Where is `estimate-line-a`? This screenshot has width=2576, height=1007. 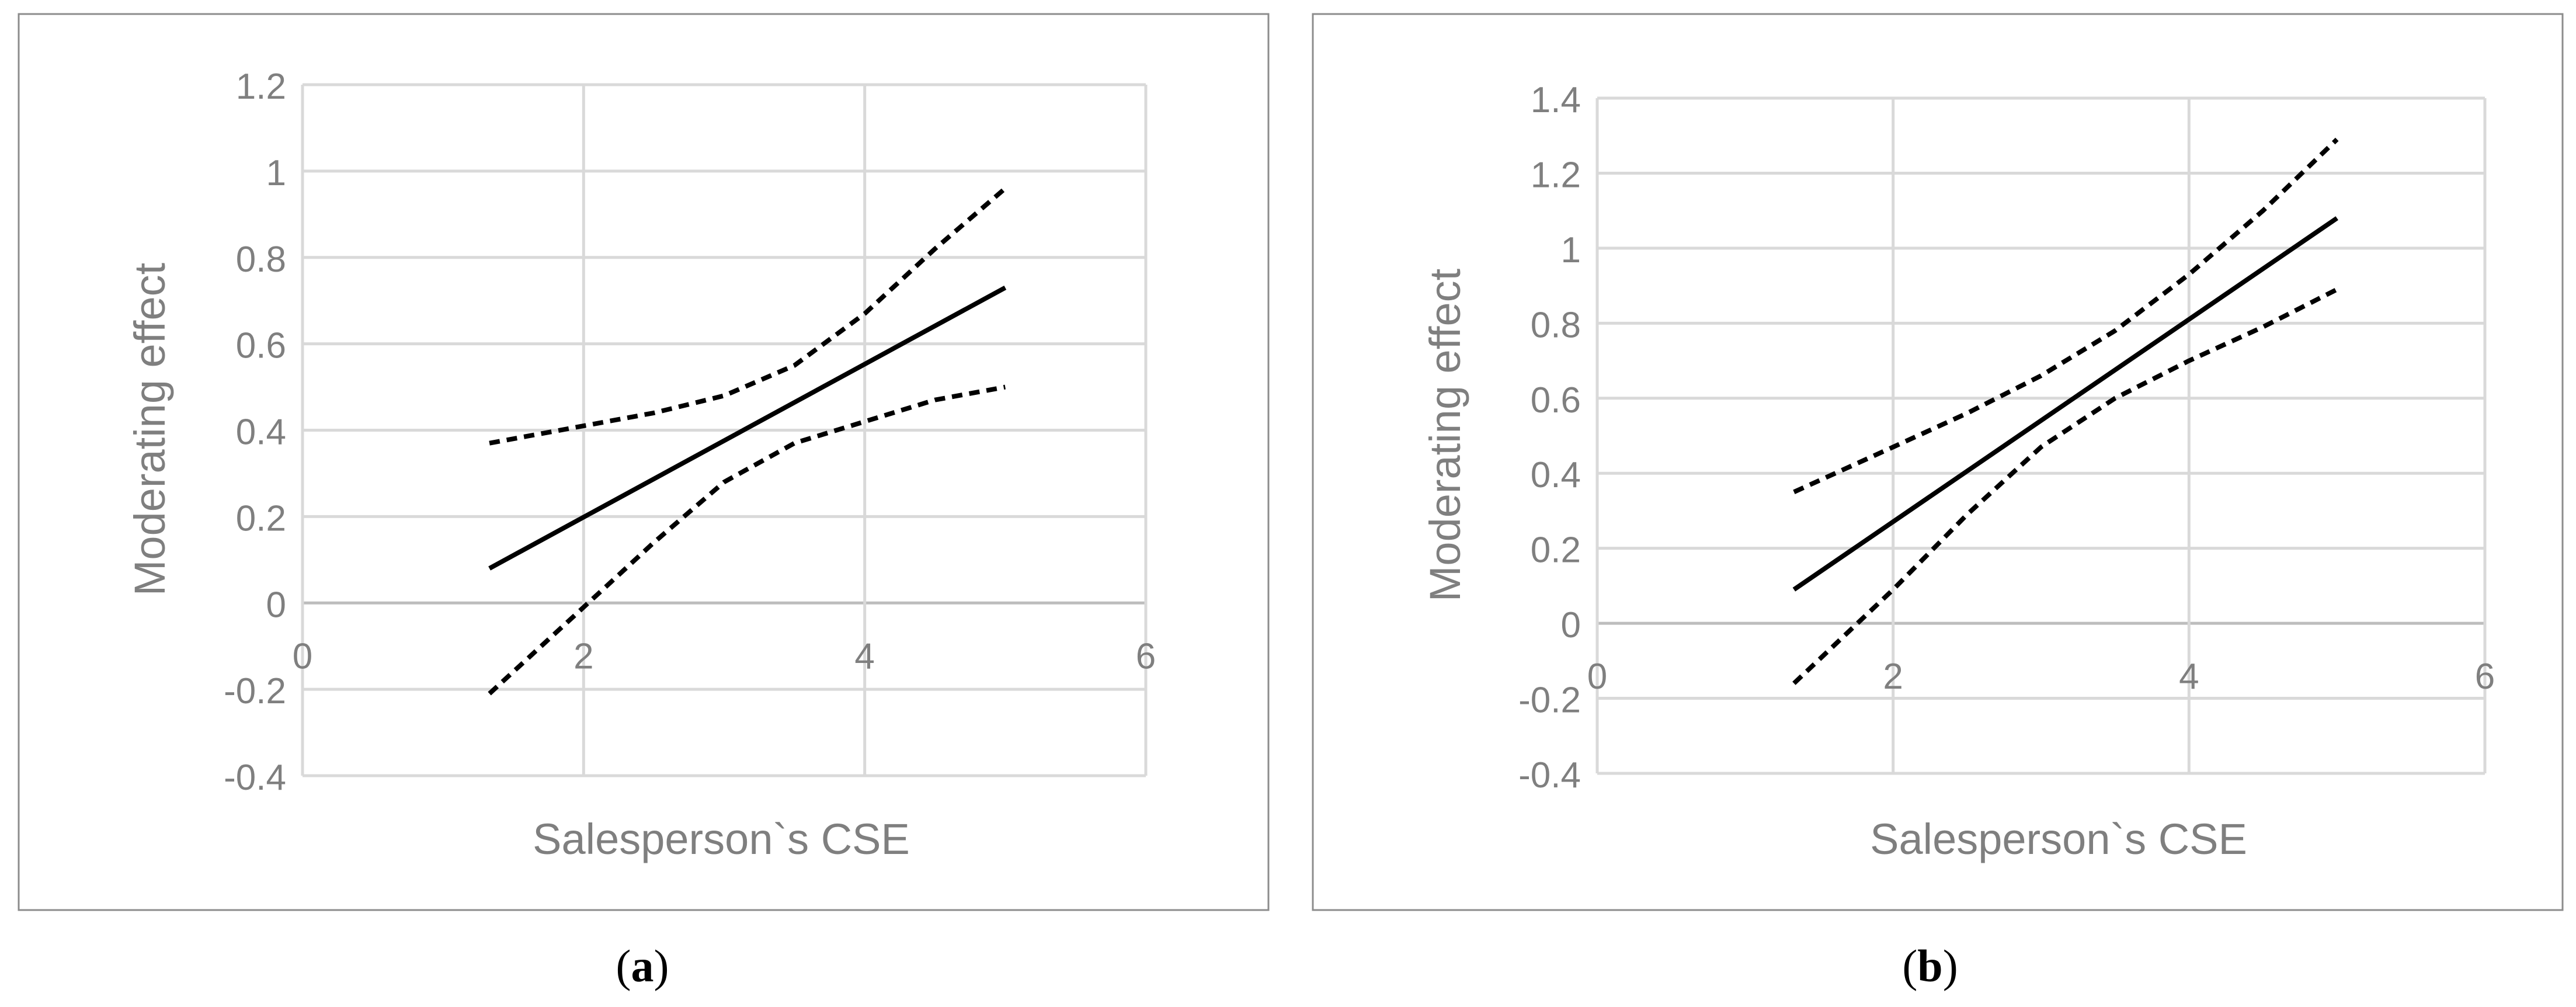
estimate-line-a is located at coordinates (748, 428).